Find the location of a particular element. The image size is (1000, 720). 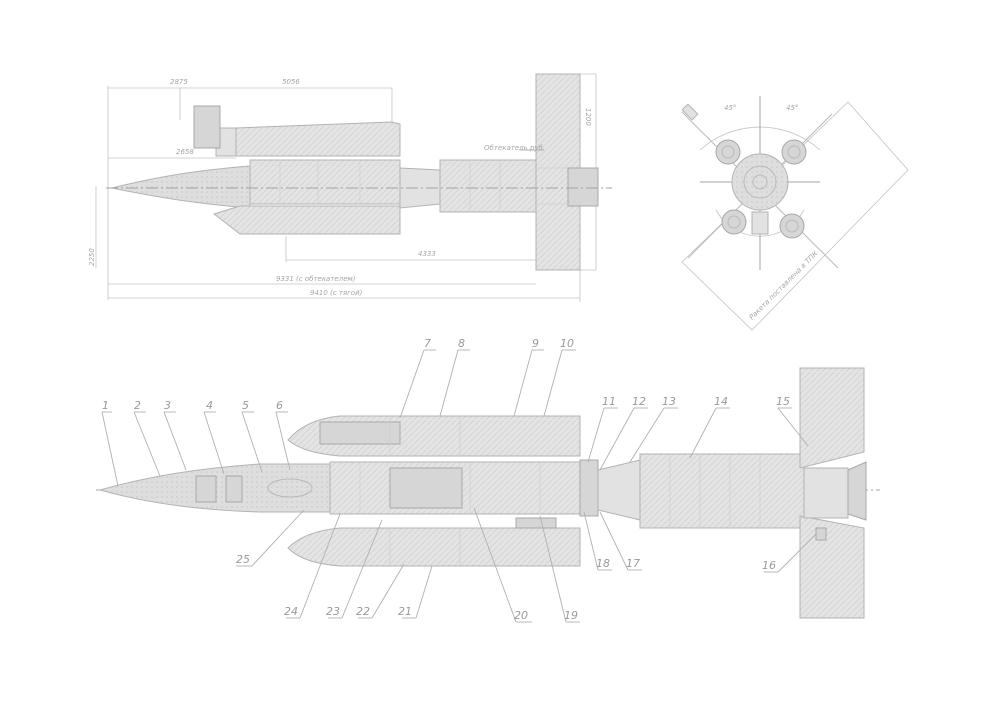

angle-right-label: 45° is located at coordinates (792, 108).